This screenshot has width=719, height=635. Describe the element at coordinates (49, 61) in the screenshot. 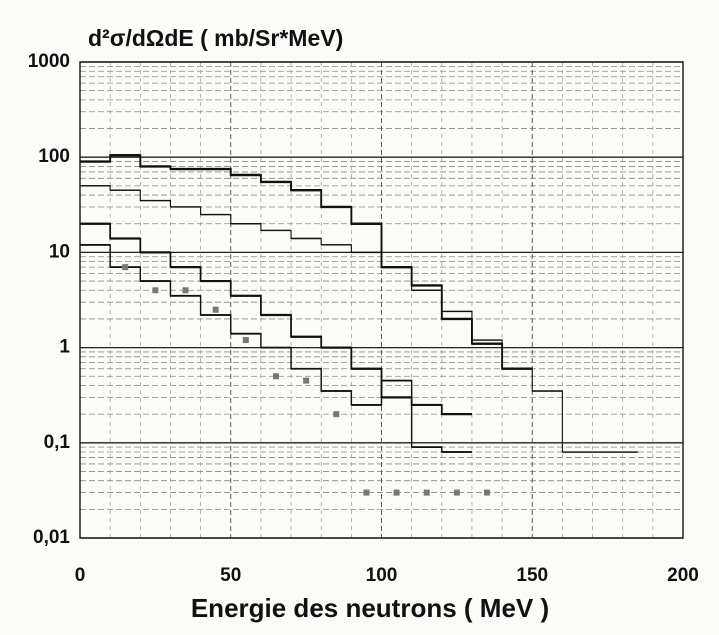

I see `y-tick-label: 1000` at that location.